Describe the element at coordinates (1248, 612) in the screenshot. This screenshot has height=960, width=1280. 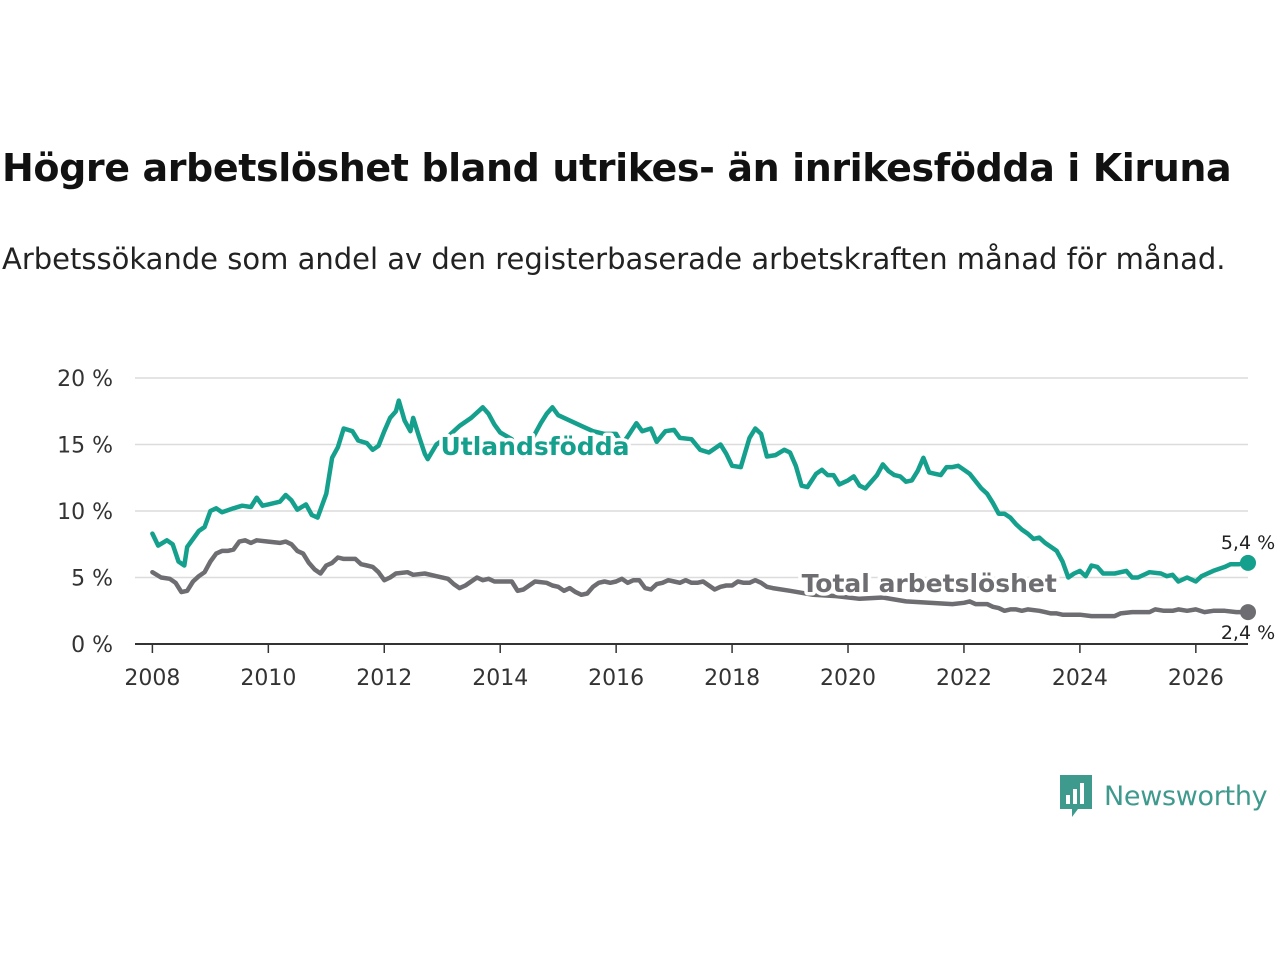
I see `total-end-marker` at that location.